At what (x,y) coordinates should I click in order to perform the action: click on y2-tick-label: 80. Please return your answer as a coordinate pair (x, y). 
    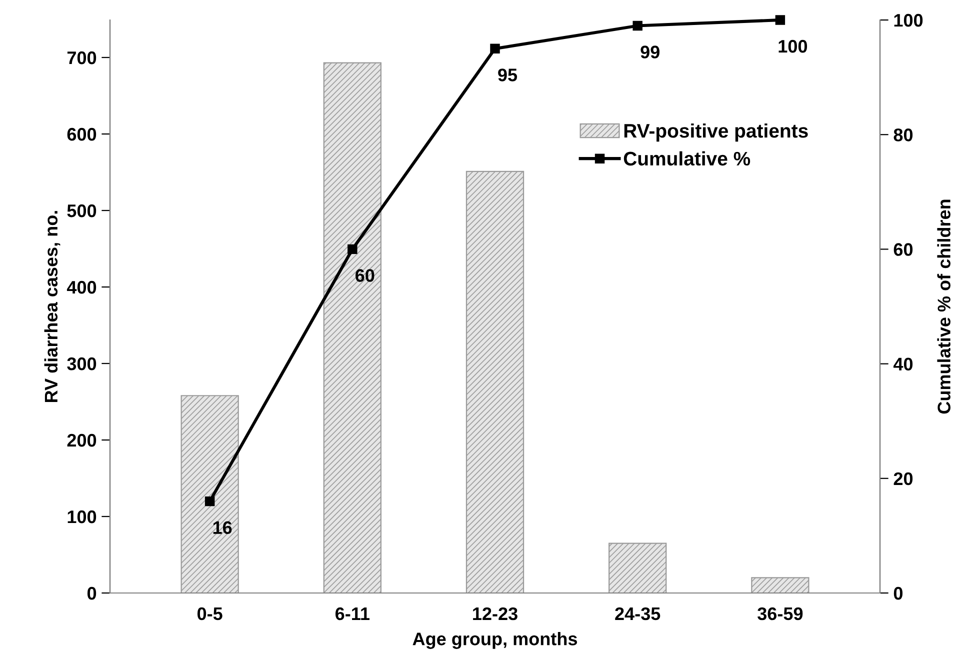
    Looking at the image, I should click on (903, 135).